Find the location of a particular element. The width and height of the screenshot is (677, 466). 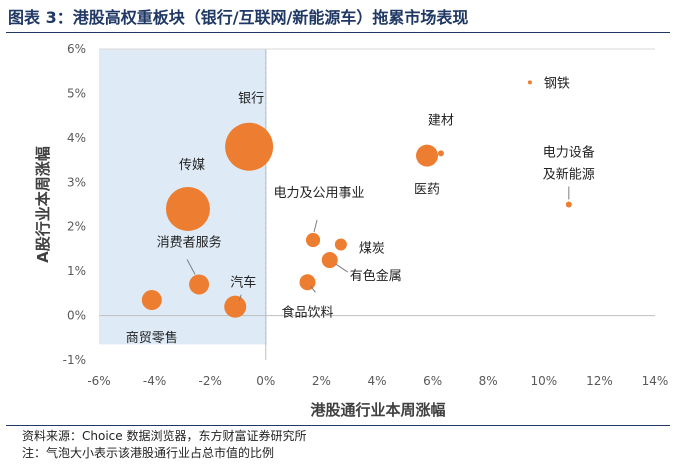

x-tick-label: -6% is located at coordinates (98, 381).